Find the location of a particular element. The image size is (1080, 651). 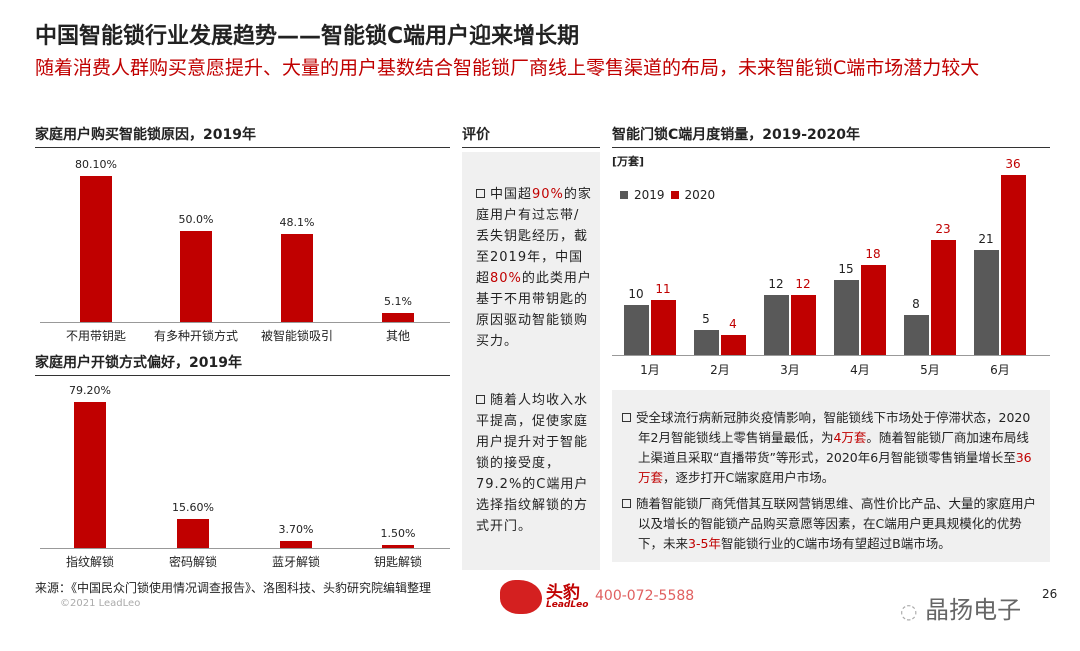

chart-monthly-sales: 10 11 1月 5 4 2月 12 12 3月 15 18 4月 8 23 5月 21 36 6月 is located at coordinates (831, 267).